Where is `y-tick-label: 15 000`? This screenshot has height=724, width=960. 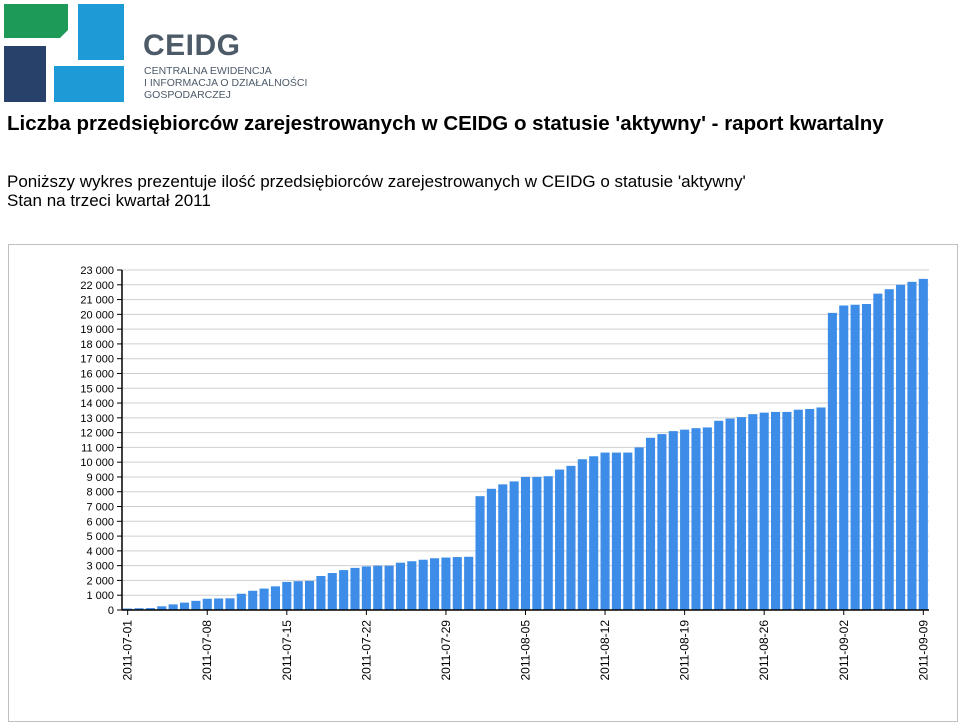
y-tick-label: 15 000 is located at coordinates (97, 389).